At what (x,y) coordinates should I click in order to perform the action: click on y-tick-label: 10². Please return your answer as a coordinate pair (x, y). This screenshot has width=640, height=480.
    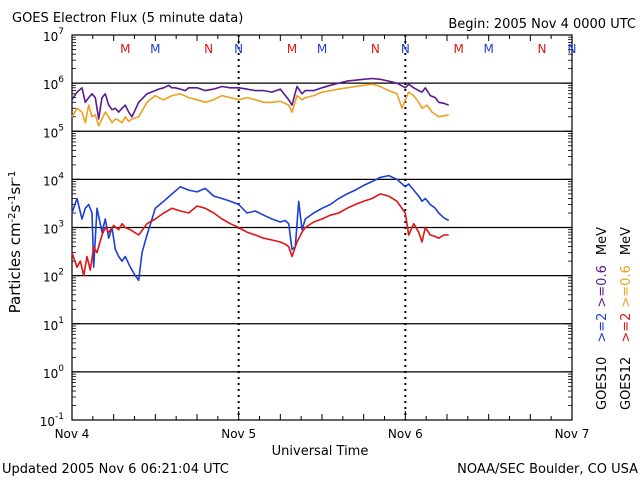
    Looking at the image, I should click on (53, 276).